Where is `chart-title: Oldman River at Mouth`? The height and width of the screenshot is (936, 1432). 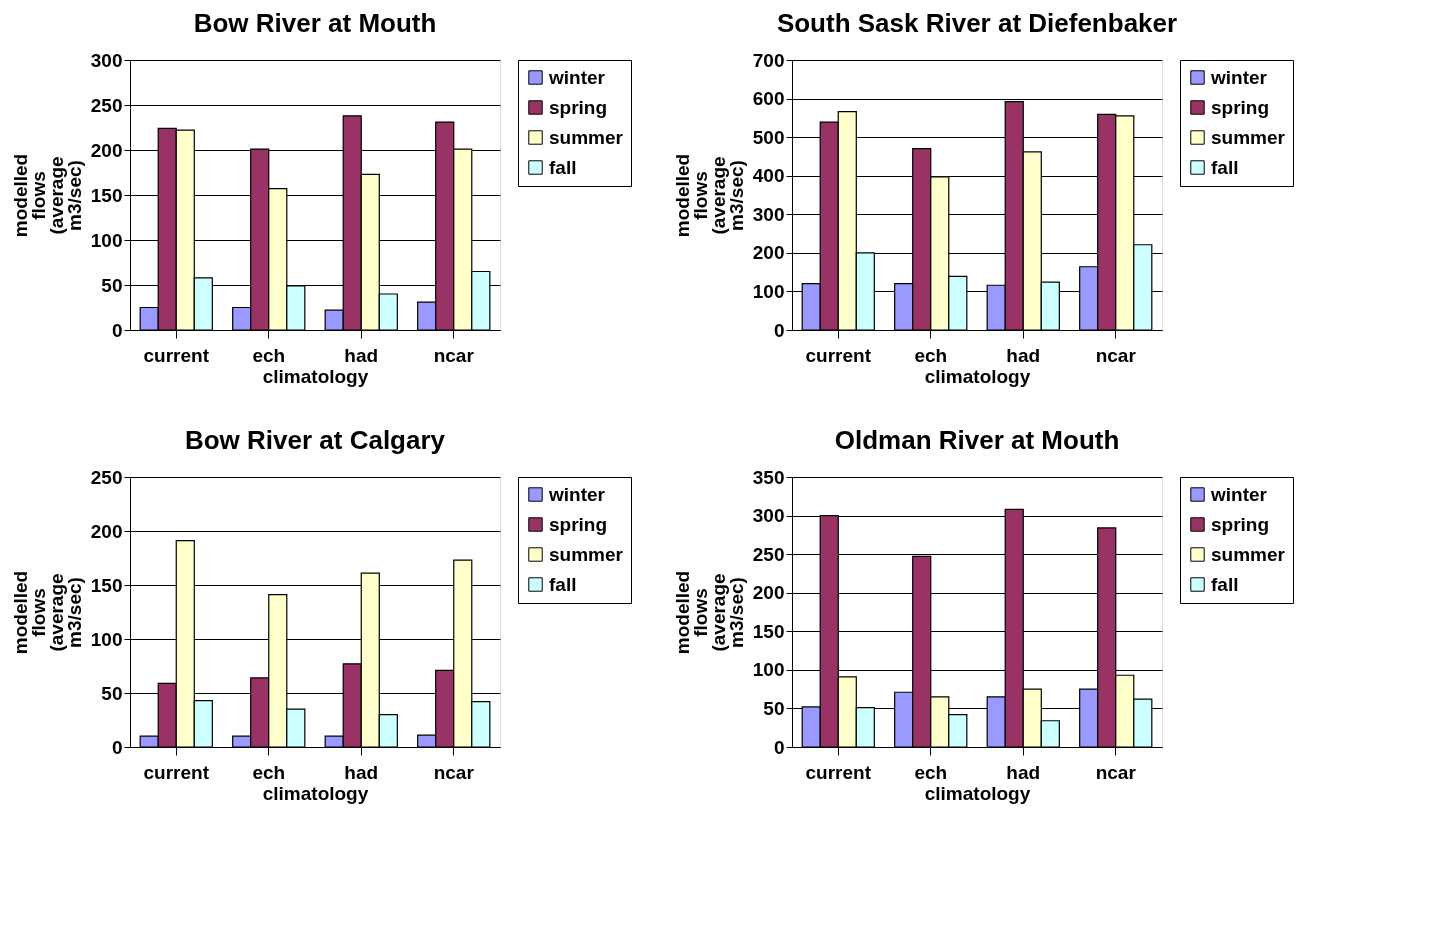 chart-title: Oldman River at Mouth is located at coordinates (977, 440).